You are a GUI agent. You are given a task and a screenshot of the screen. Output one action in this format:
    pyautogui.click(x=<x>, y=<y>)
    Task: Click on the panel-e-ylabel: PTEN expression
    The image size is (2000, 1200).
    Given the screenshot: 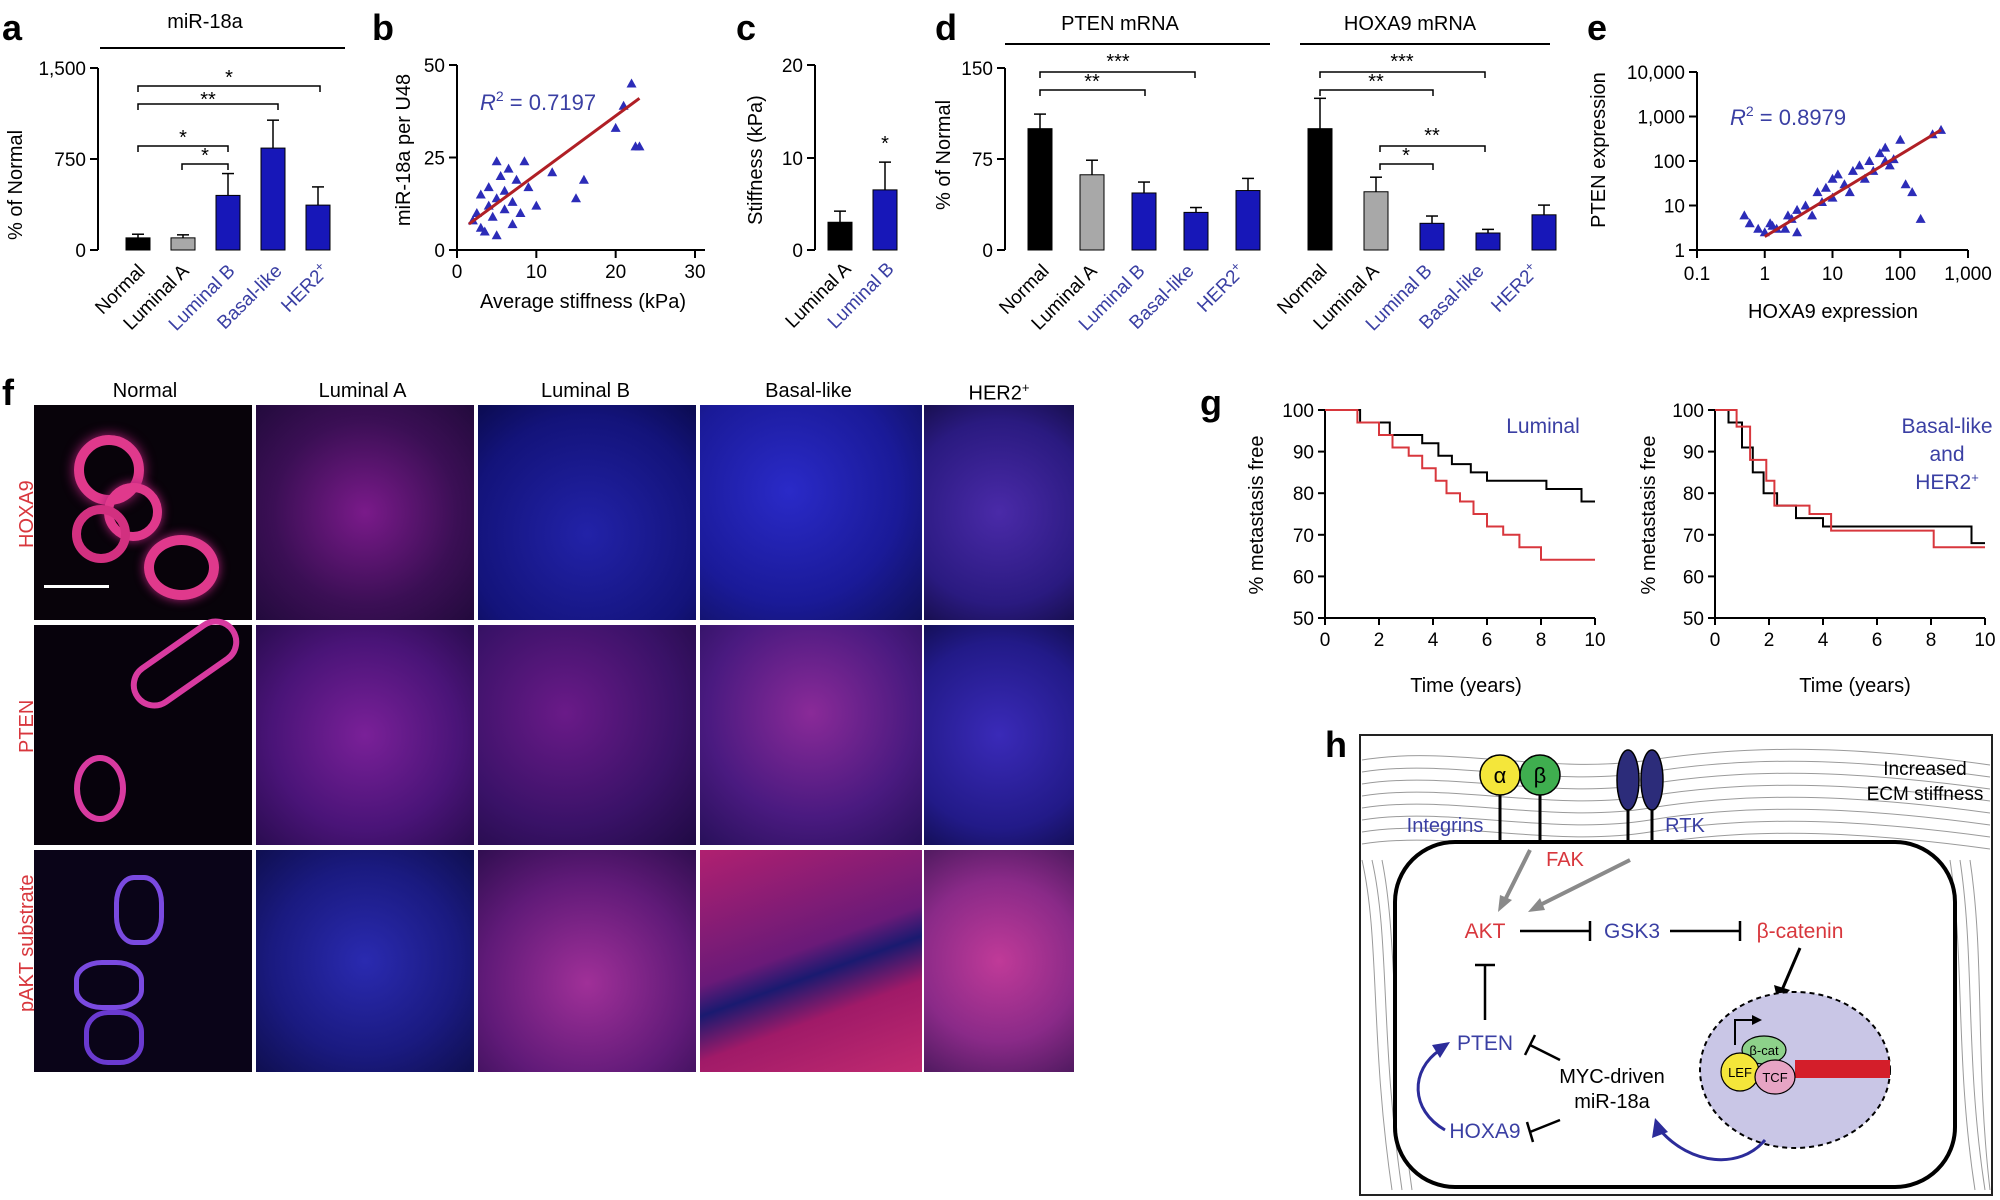 What is the action you would take?
    pyautogui.click(x=1599, y=150)
    